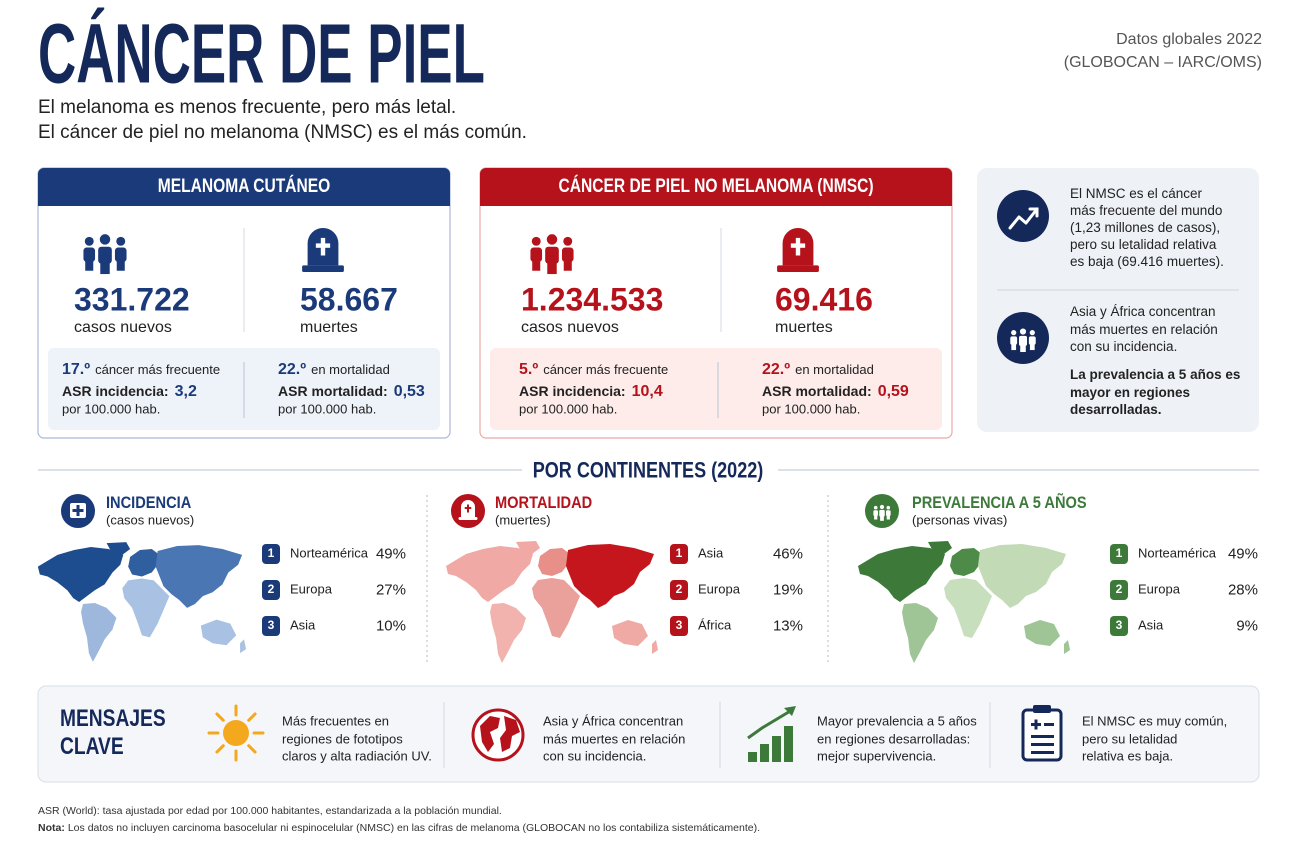 This screenshot has width=1299, height=866. Describe the element at coordinates (149, 503) in the screenshot. I see `panel-title-text: INCIDENCIA` at that location.